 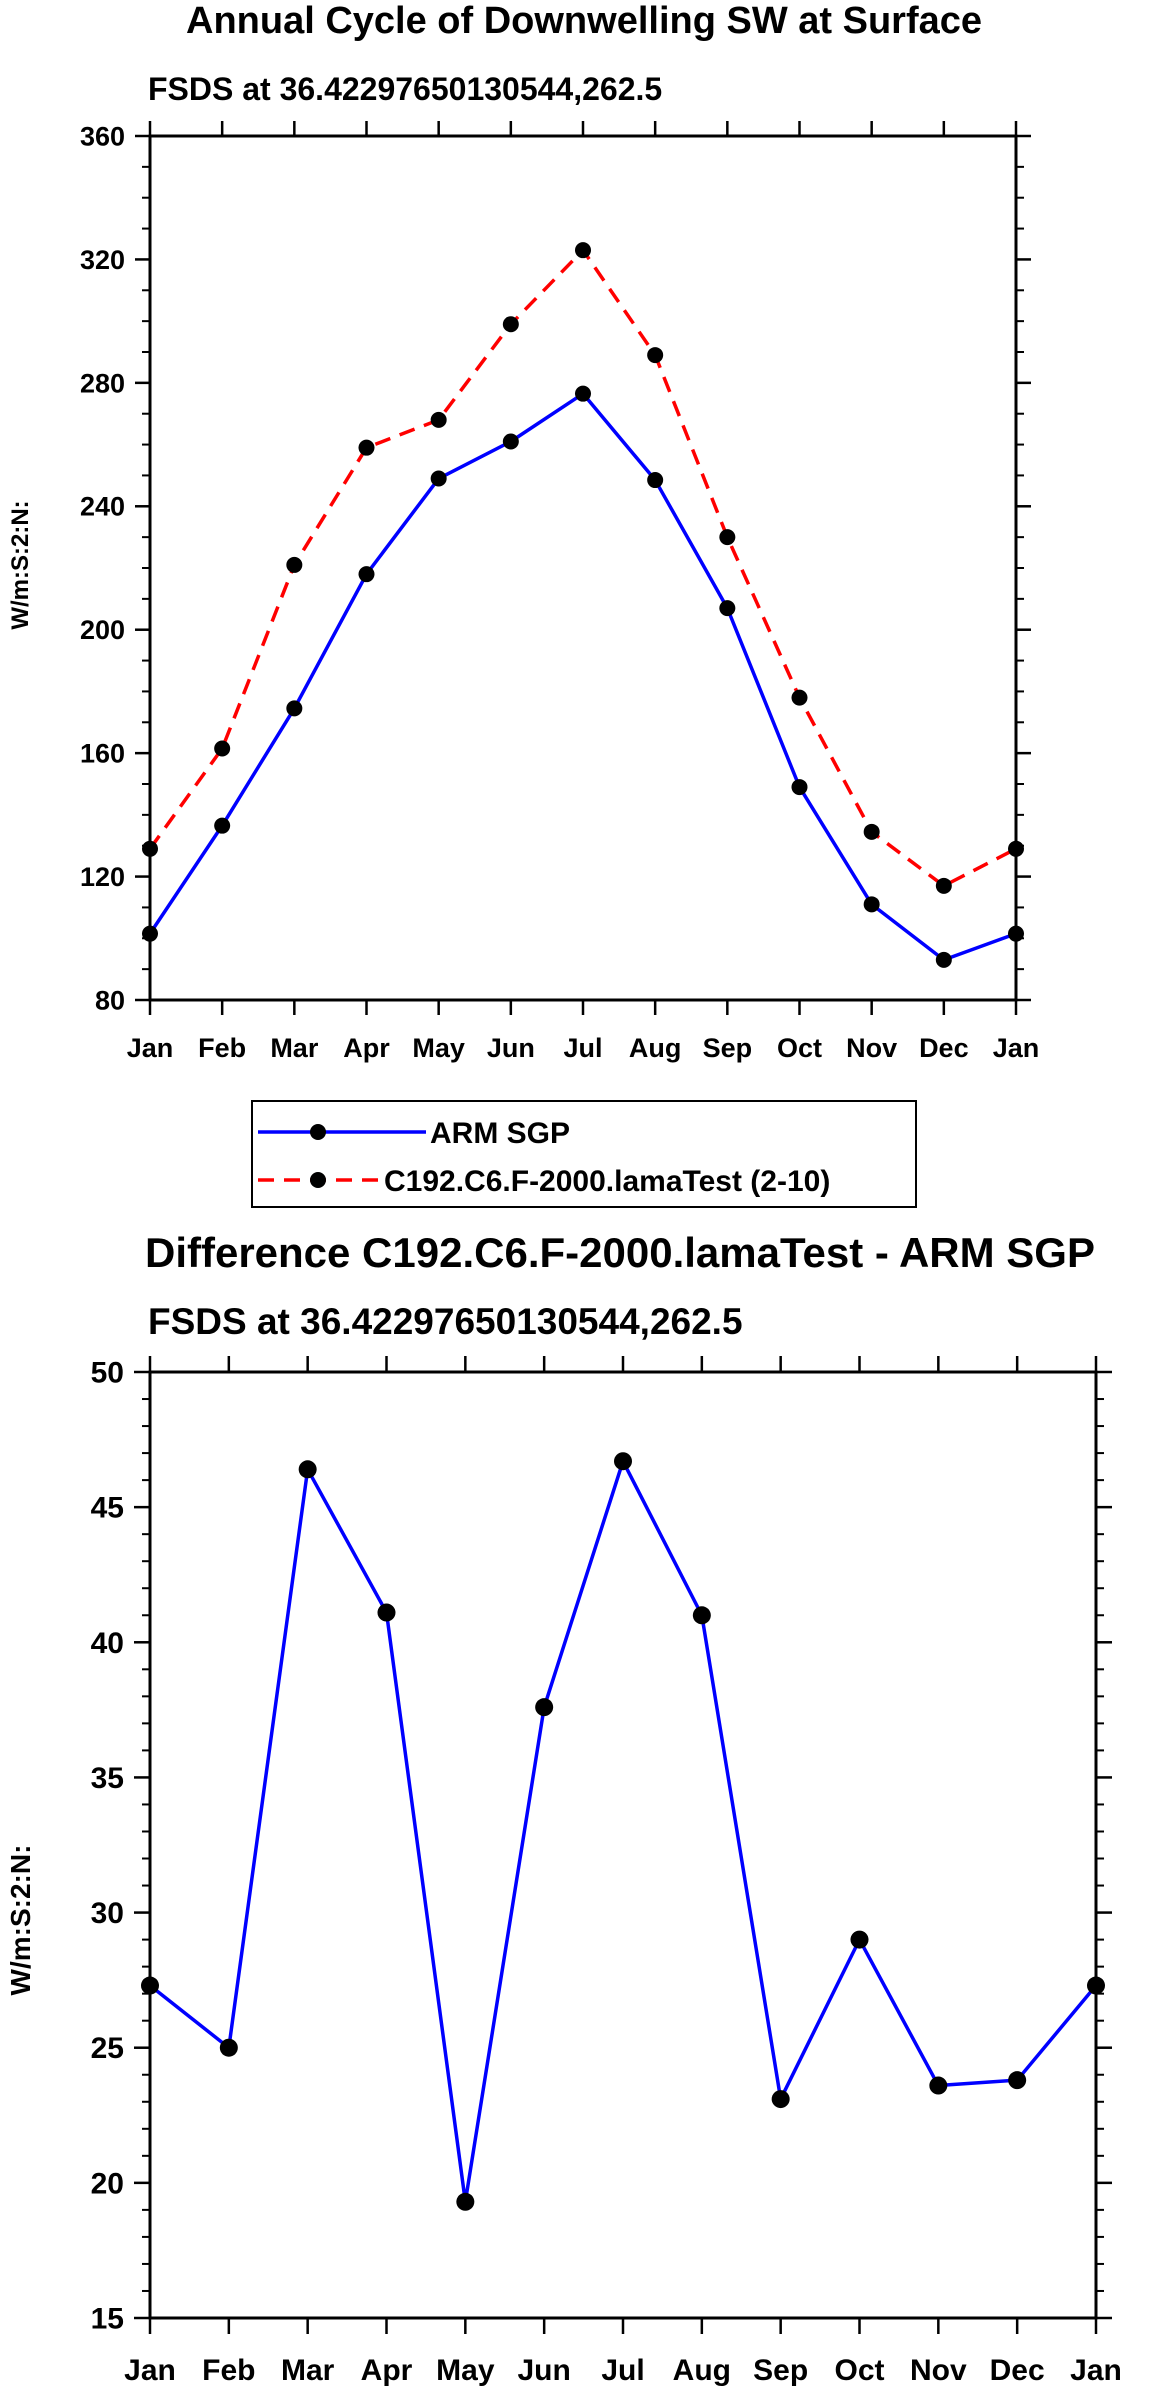 I want to click on top-chart-subtitle: FSDS at 36.42297650130544,262.5, so click(x=405, y=89).